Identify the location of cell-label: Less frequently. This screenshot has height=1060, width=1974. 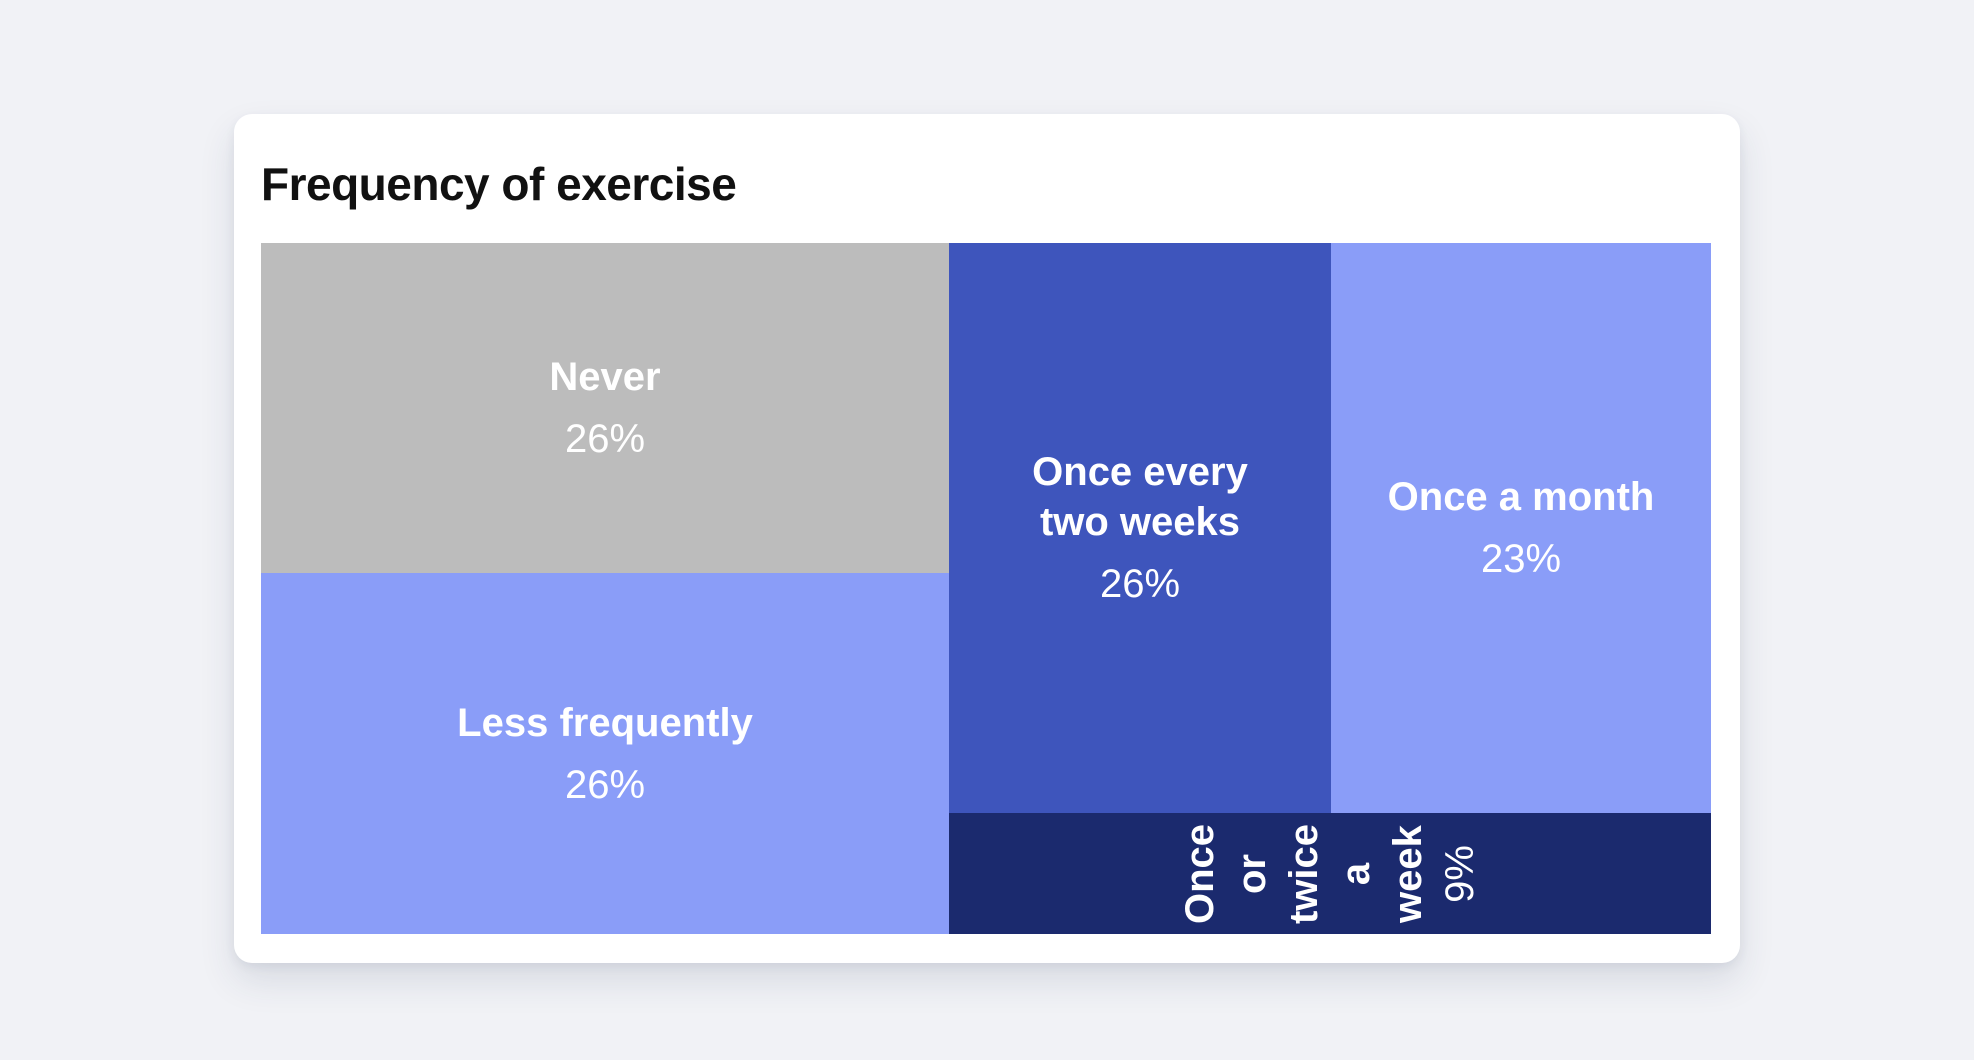
(605, 722).